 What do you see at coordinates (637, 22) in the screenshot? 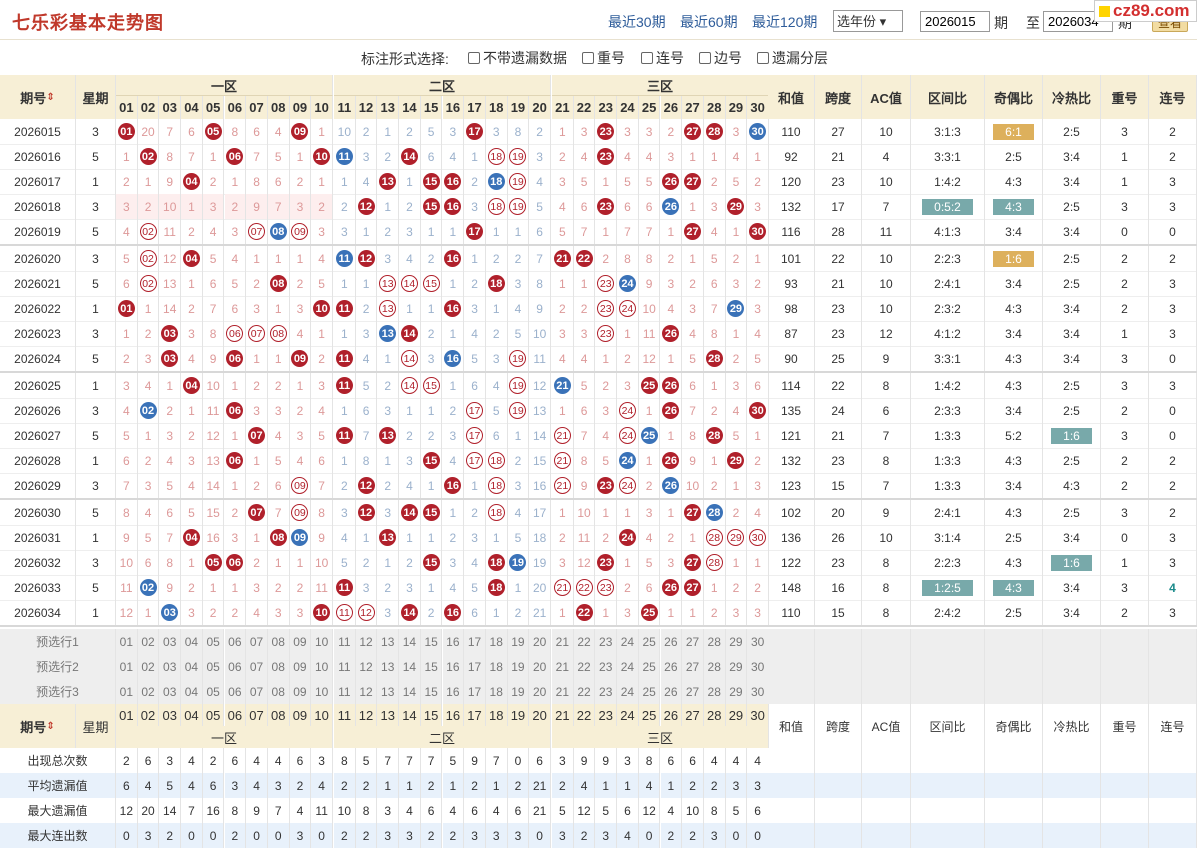
I see `recent-30-link: 最近30期` at bounding box center [637, 22].